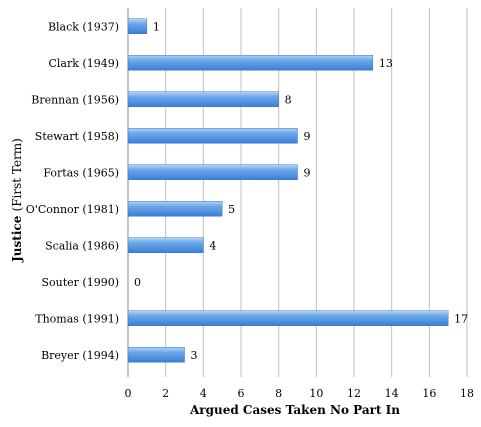 The width and height of the screenshot is (481, 427). What do you see at coordinates (165, 393) in the screenshot?
I see `x-tick-label: 2` at bounding box center [165, 393].